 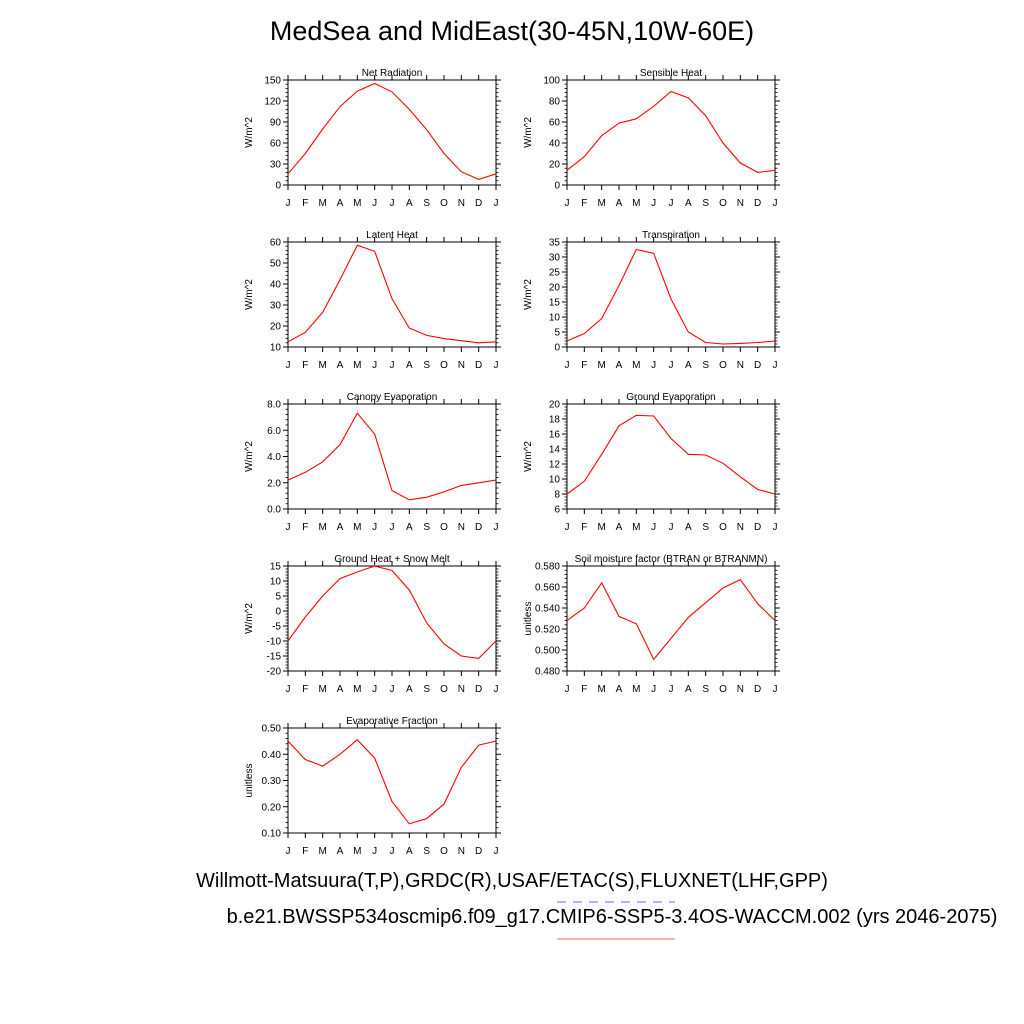 I want to click on y-tick-label: 0.20, so click(x=272, y=807).